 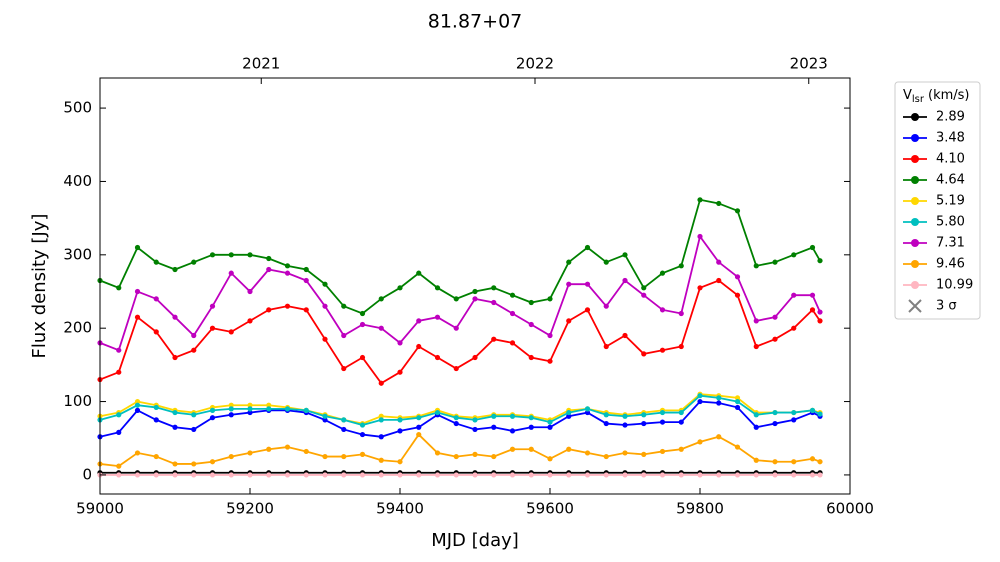 I want to click on y-tick-label: 500, so click(x=77, y=108).